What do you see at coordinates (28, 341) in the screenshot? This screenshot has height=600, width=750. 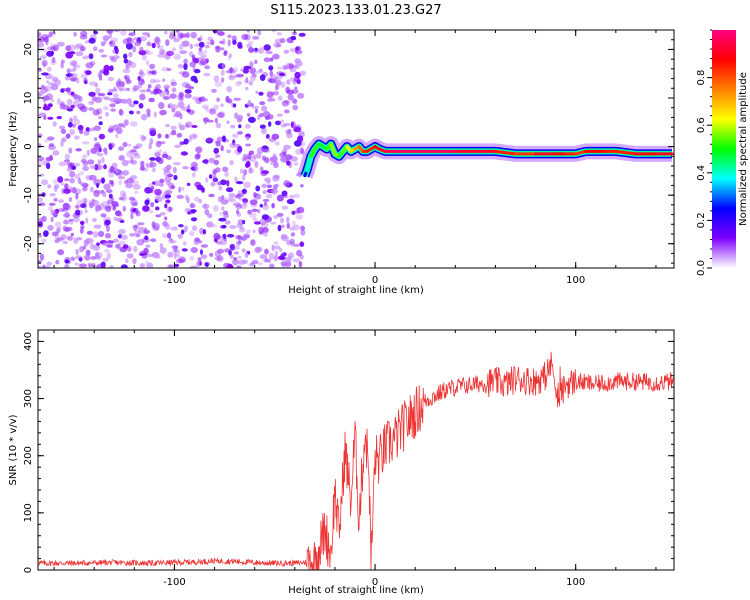 I see `snr-ytick-label: 400` at bounding box center [28, 341].